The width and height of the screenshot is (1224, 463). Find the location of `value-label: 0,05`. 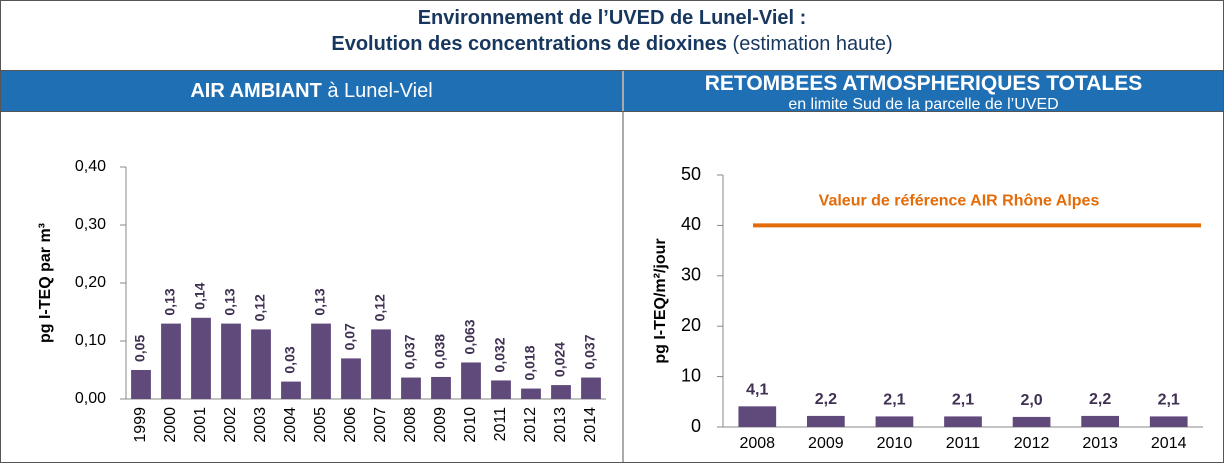

value-label: 0,05 is located at coordinates (140, 348).